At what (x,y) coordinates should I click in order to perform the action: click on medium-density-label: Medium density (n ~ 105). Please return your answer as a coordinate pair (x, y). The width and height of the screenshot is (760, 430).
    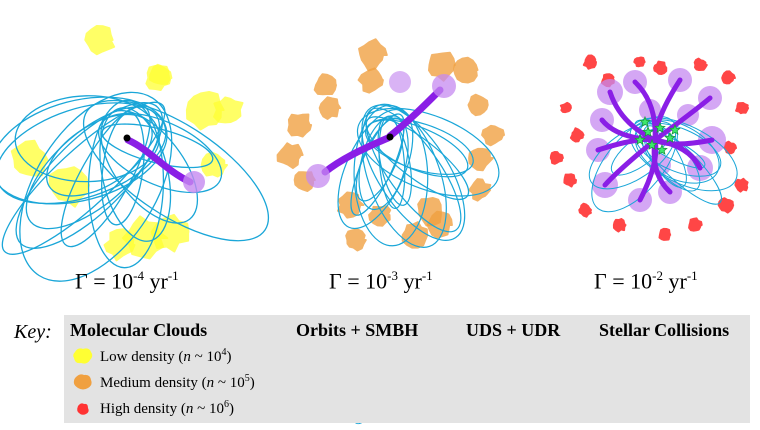
    Looking at the image, I should click on (177, 382).